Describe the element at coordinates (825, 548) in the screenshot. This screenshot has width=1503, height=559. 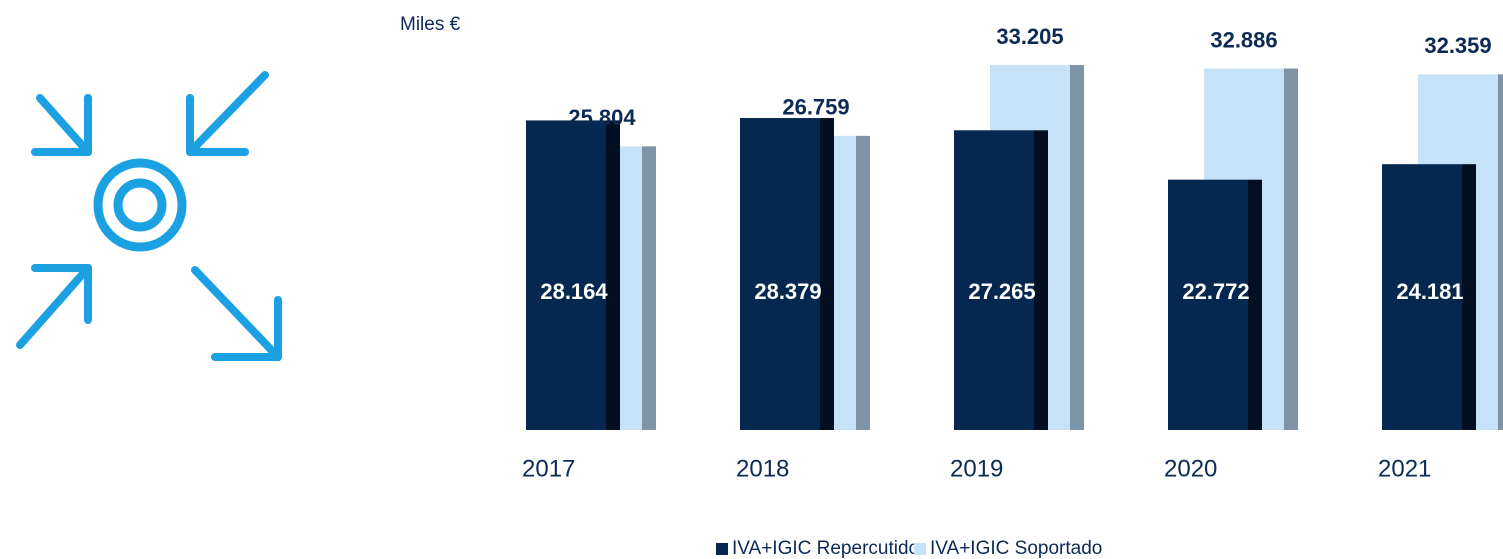
I see `legend-label: IVA+IGIC Repercutido` at that location.